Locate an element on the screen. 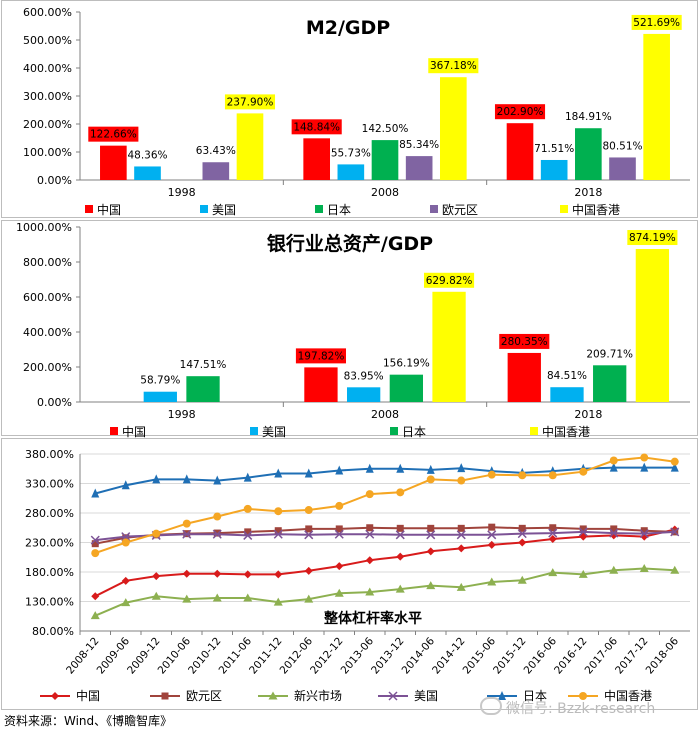 The width and height of the screenshot is (700, 735). x-tick-label: 2018 is located at coordinates (588, 192).